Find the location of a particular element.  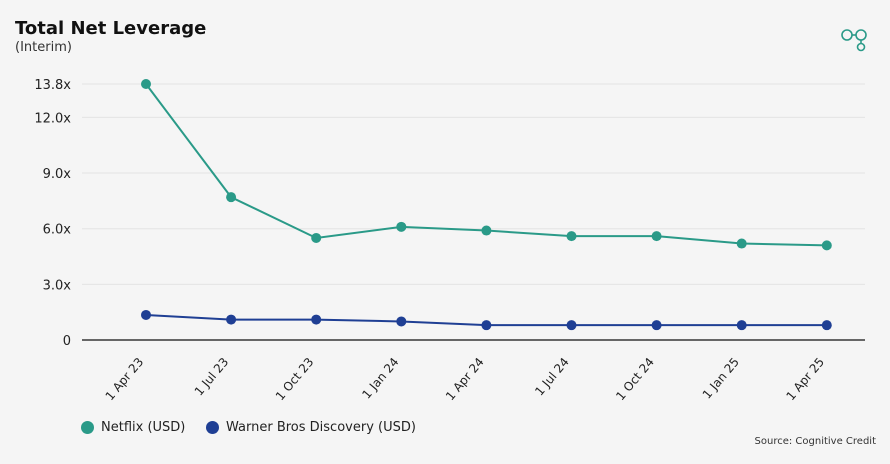

y-tick-label: 3.0x is located at coordinates (57, 285).